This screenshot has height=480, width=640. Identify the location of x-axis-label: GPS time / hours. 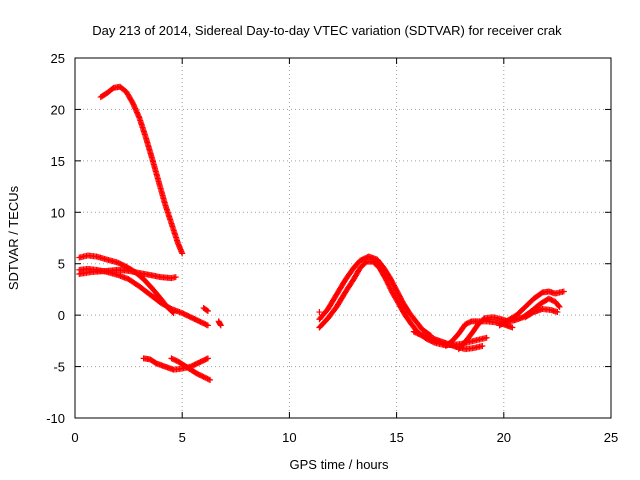
(339, 464).